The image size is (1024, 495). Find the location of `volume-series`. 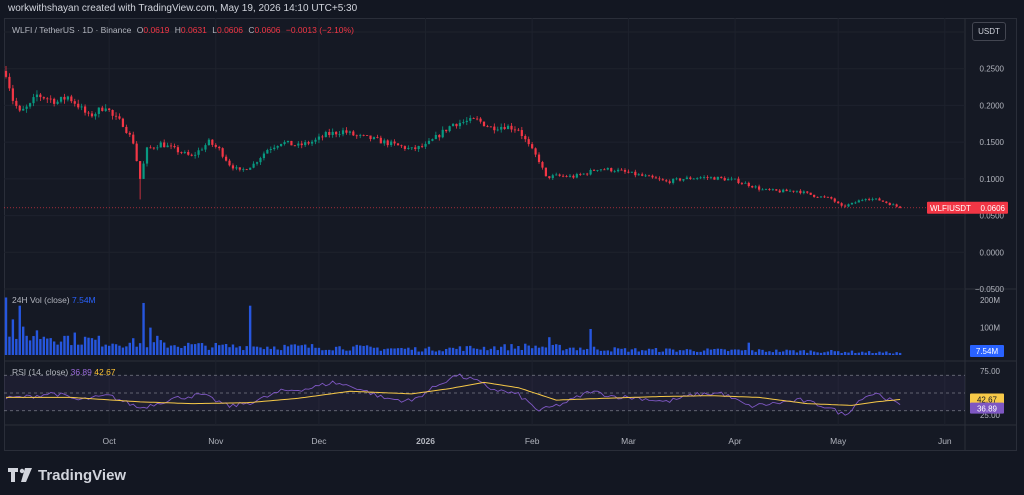

volume-series is located at coordinates (453, 326).